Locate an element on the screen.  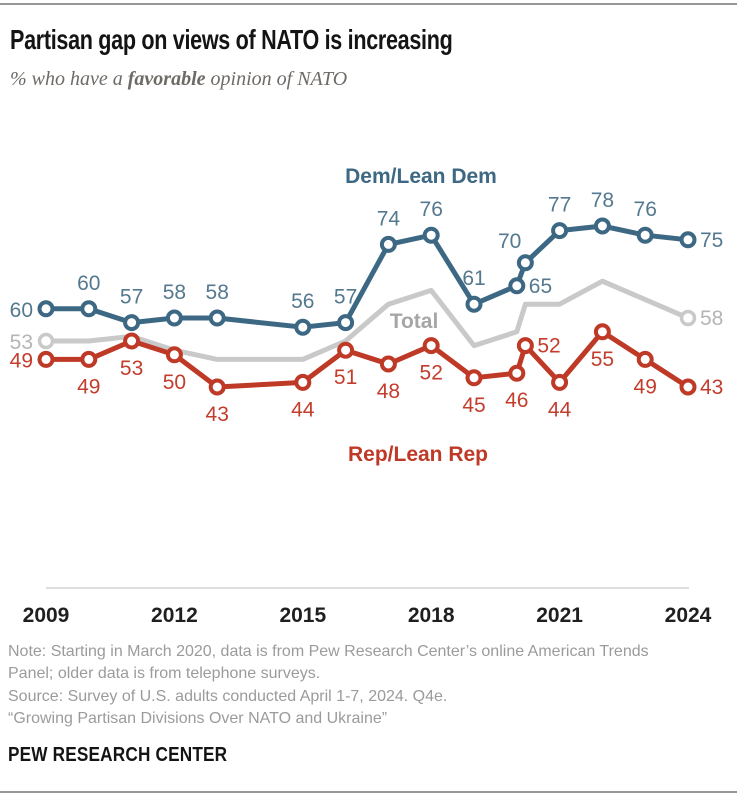
dem-data-point-label: 70 is located at coordinates (509, 241).